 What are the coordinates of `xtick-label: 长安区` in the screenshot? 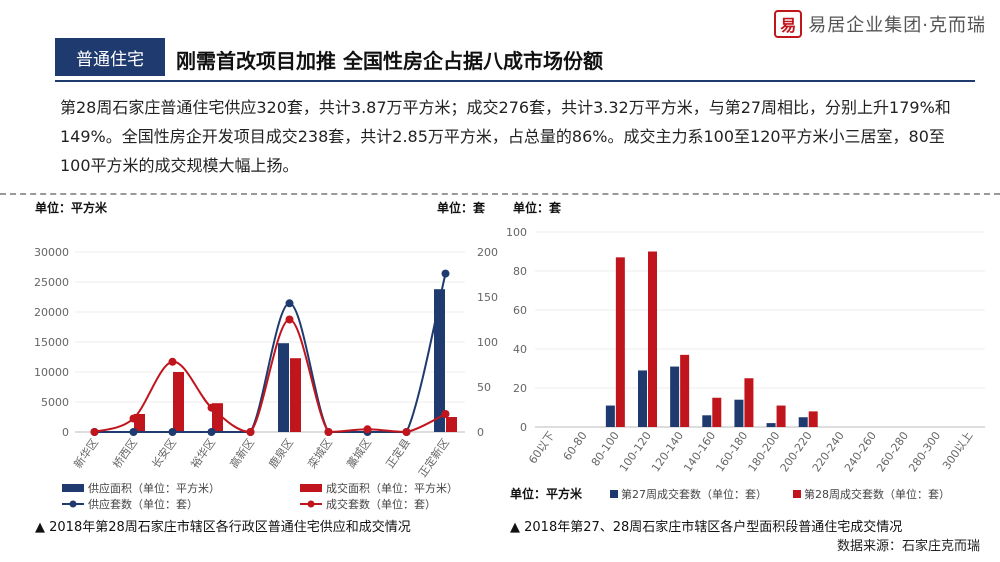 It's located at (164, 453).